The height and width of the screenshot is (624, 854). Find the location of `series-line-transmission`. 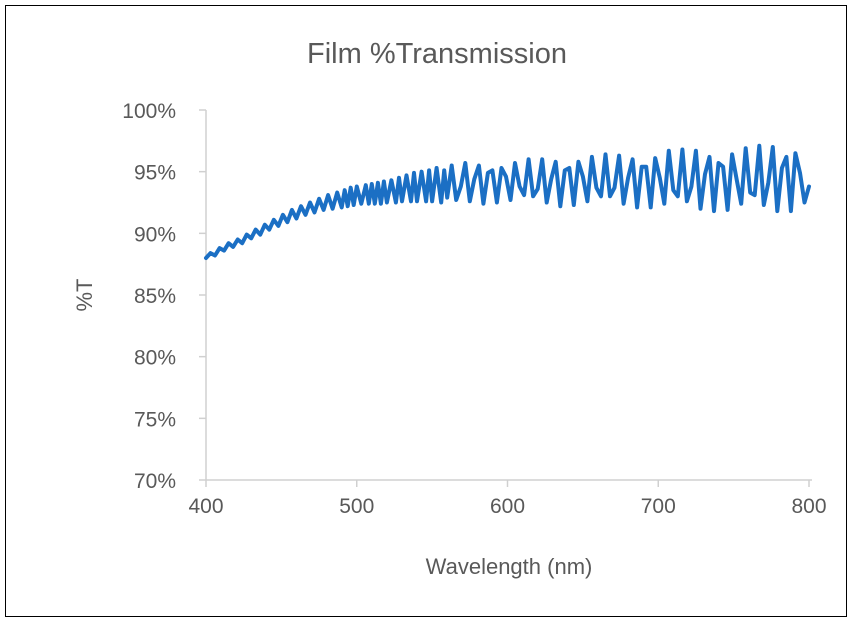

series-line-transmission is located at coordinates (507, 201).